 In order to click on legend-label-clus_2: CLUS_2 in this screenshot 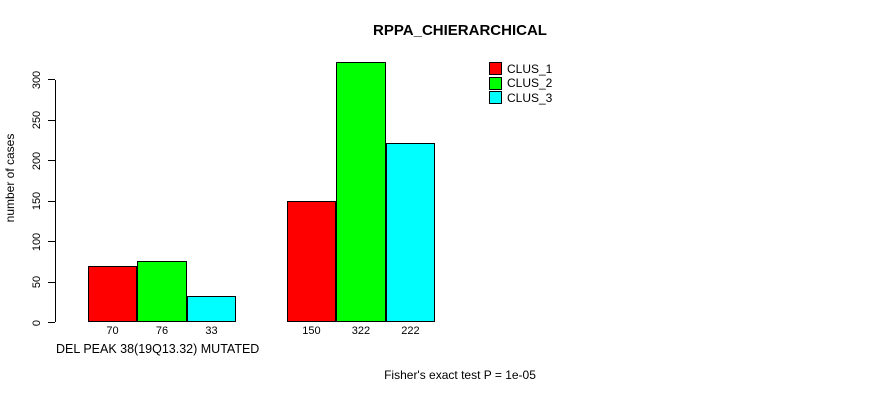, I will do `click(530, 83)`.